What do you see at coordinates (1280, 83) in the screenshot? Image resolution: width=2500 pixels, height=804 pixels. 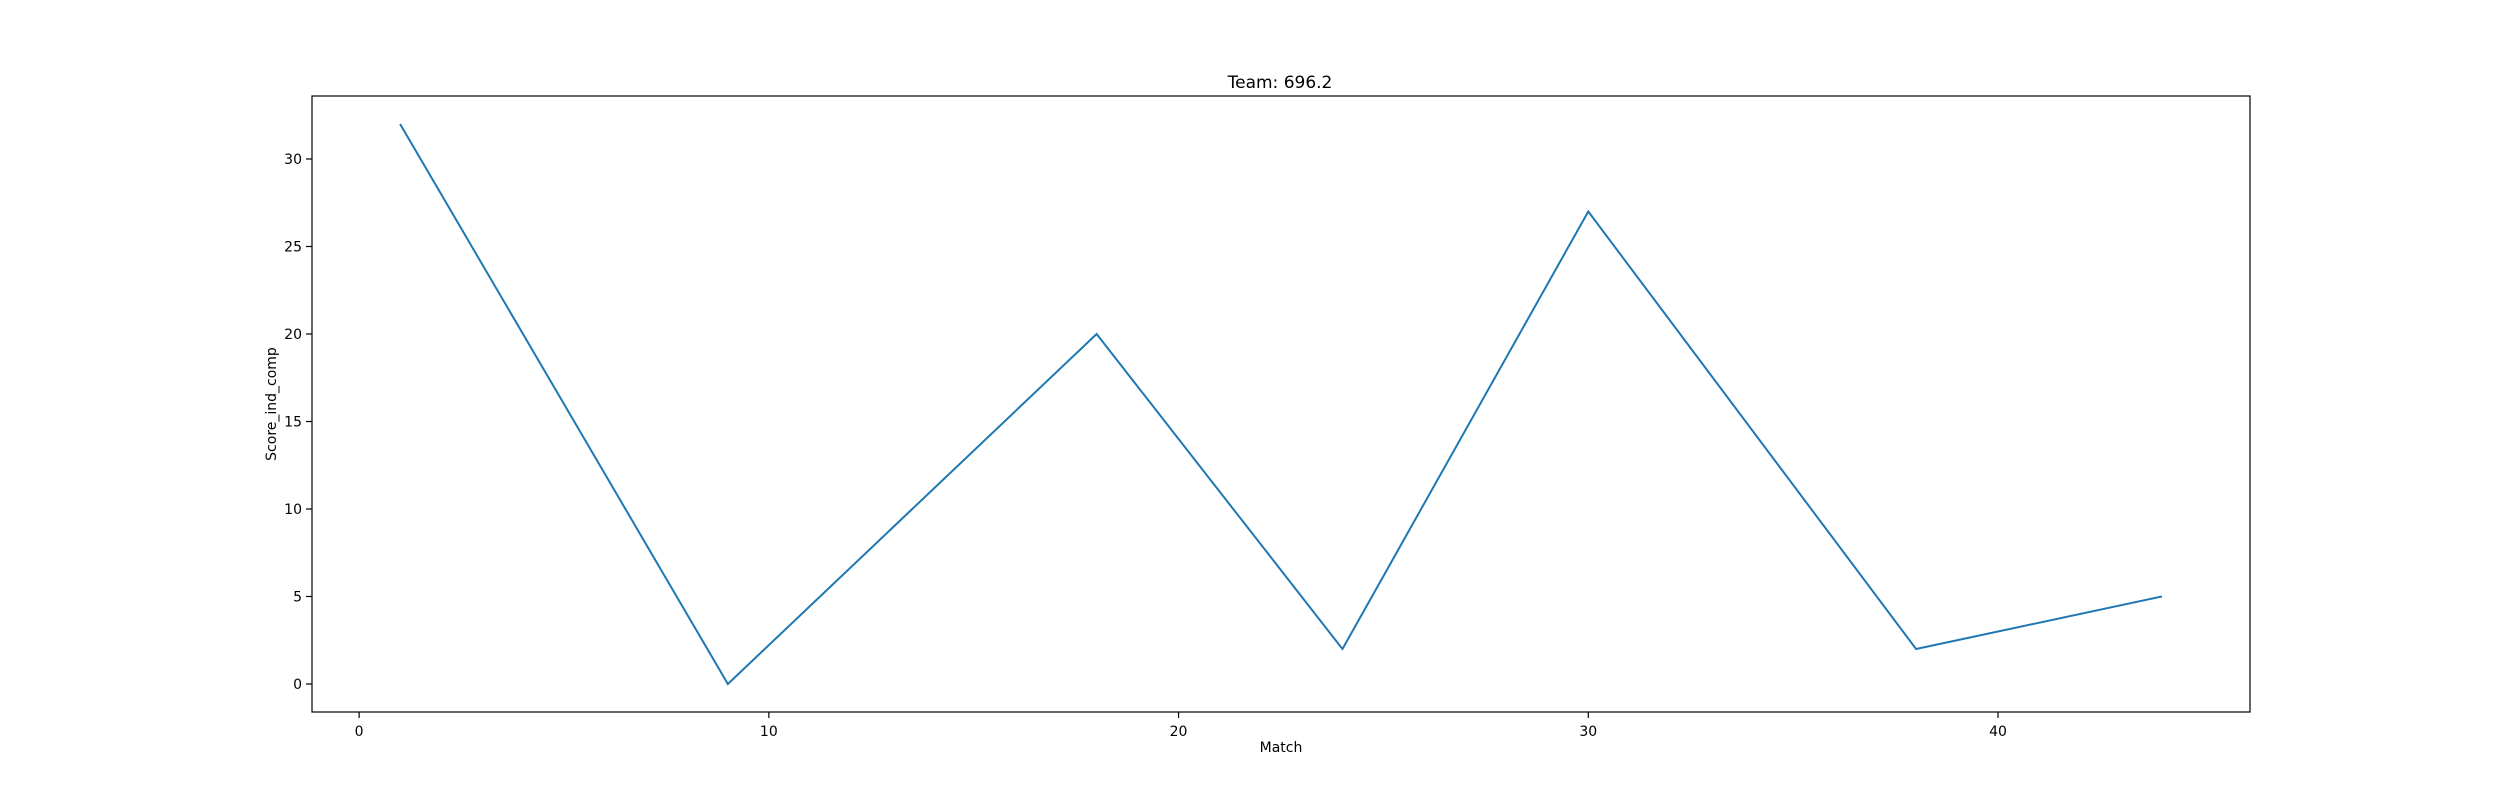 I see `chart-title: Team: 696.2` at bounding box center [1280, 83].